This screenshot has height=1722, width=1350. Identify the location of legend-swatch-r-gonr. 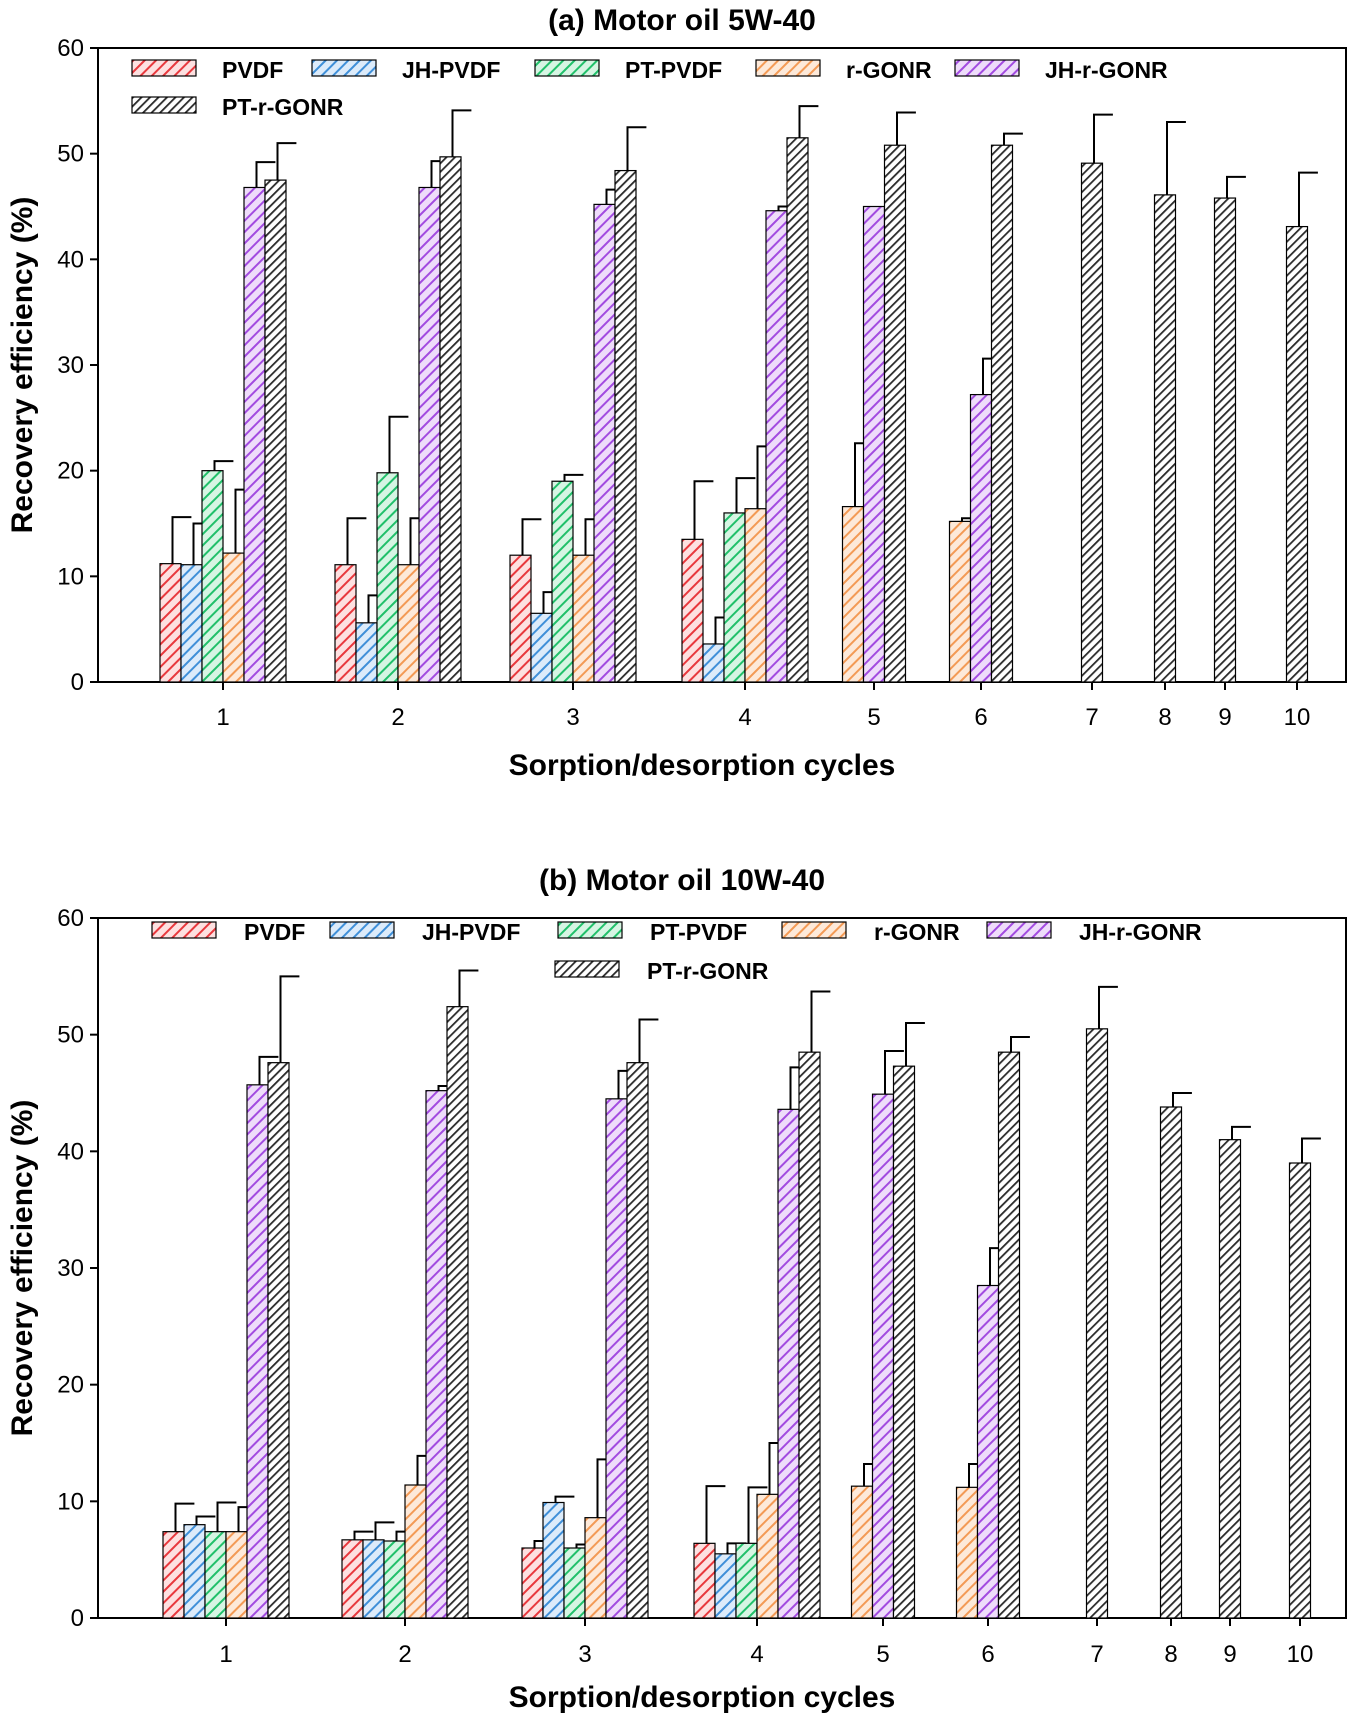
(788, 68).